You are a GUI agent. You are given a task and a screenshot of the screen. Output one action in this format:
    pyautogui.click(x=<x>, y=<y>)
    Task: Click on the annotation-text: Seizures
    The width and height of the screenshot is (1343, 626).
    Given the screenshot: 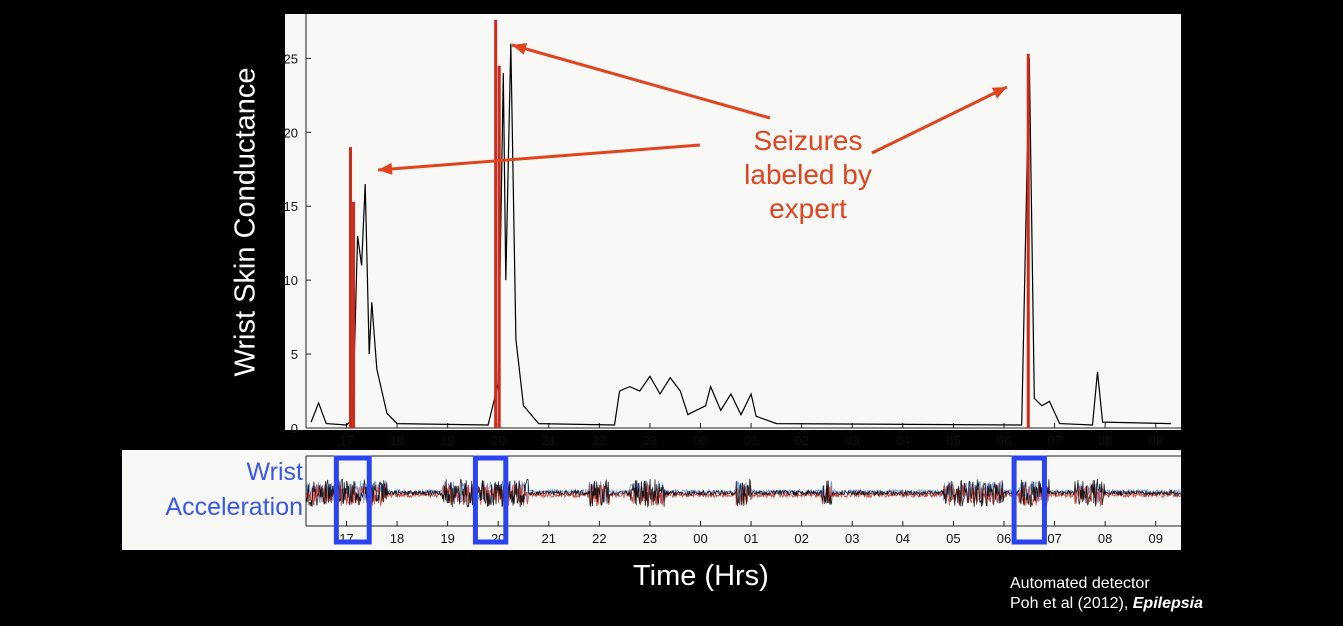 What is the action you would take?
    pyautogui.click(x=808, y=140)
    